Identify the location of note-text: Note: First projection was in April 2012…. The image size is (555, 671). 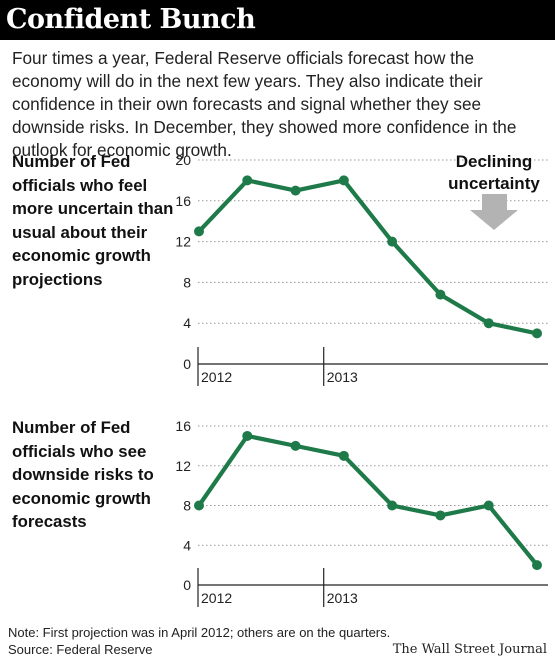
(199, 632).